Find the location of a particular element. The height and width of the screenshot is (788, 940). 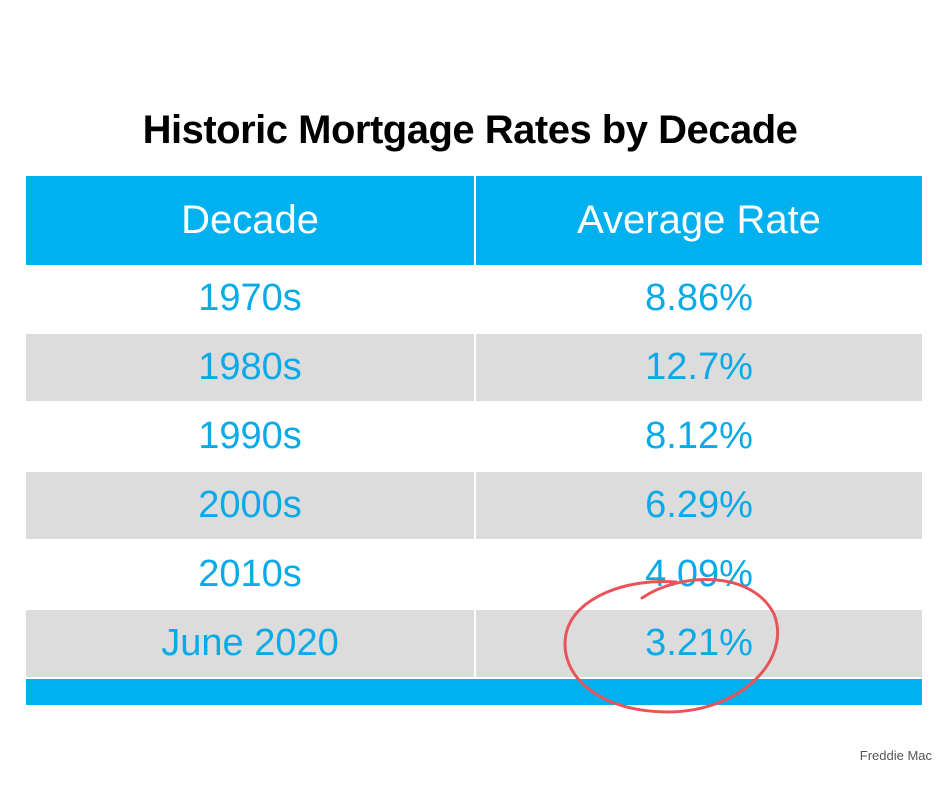

table-row: 1980s 12.7% is located at coordinates (474, 366).